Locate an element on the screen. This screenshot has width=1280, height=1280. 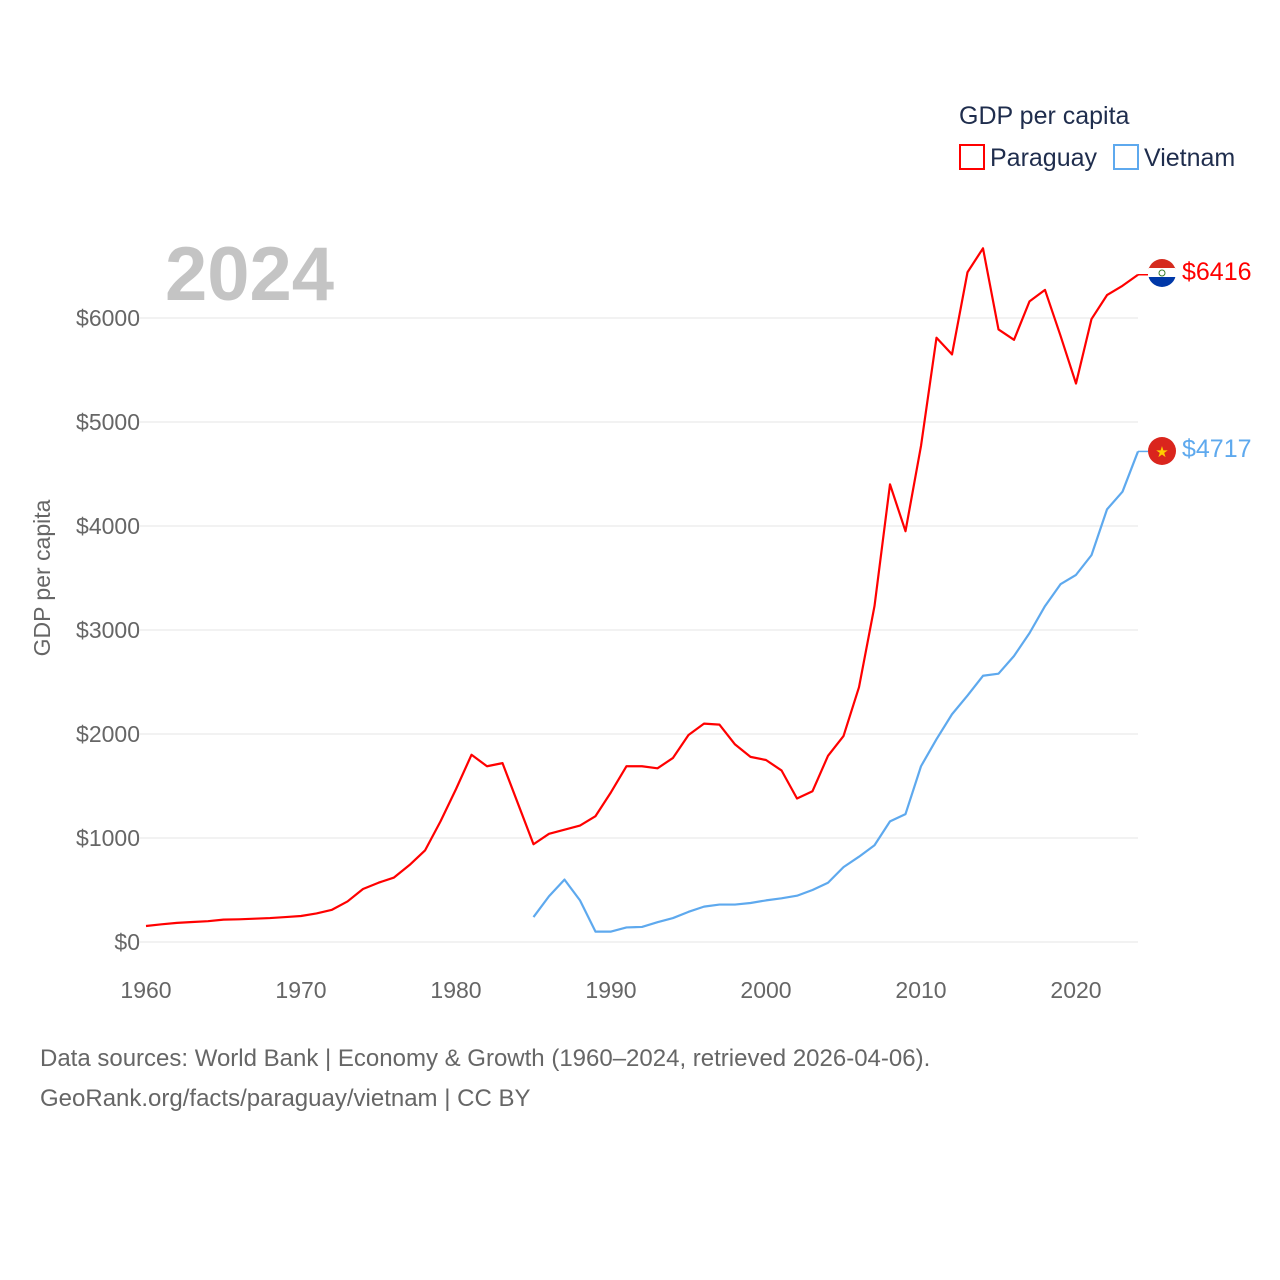
paraguay-flag-icon is located at coordinates (1162, 273).